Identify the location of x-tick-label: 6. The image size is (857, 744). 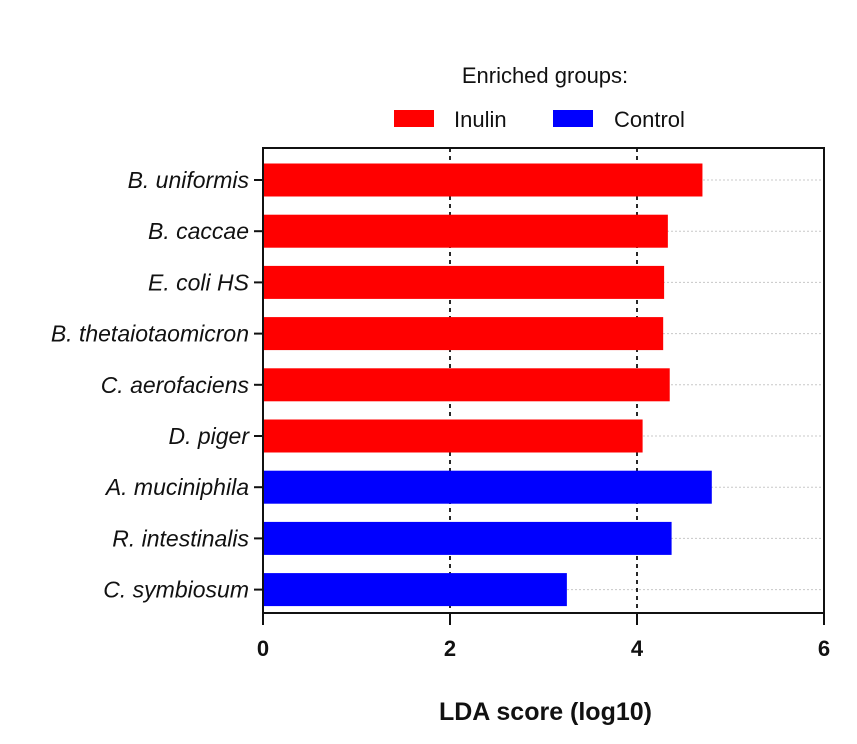
(824, 648).